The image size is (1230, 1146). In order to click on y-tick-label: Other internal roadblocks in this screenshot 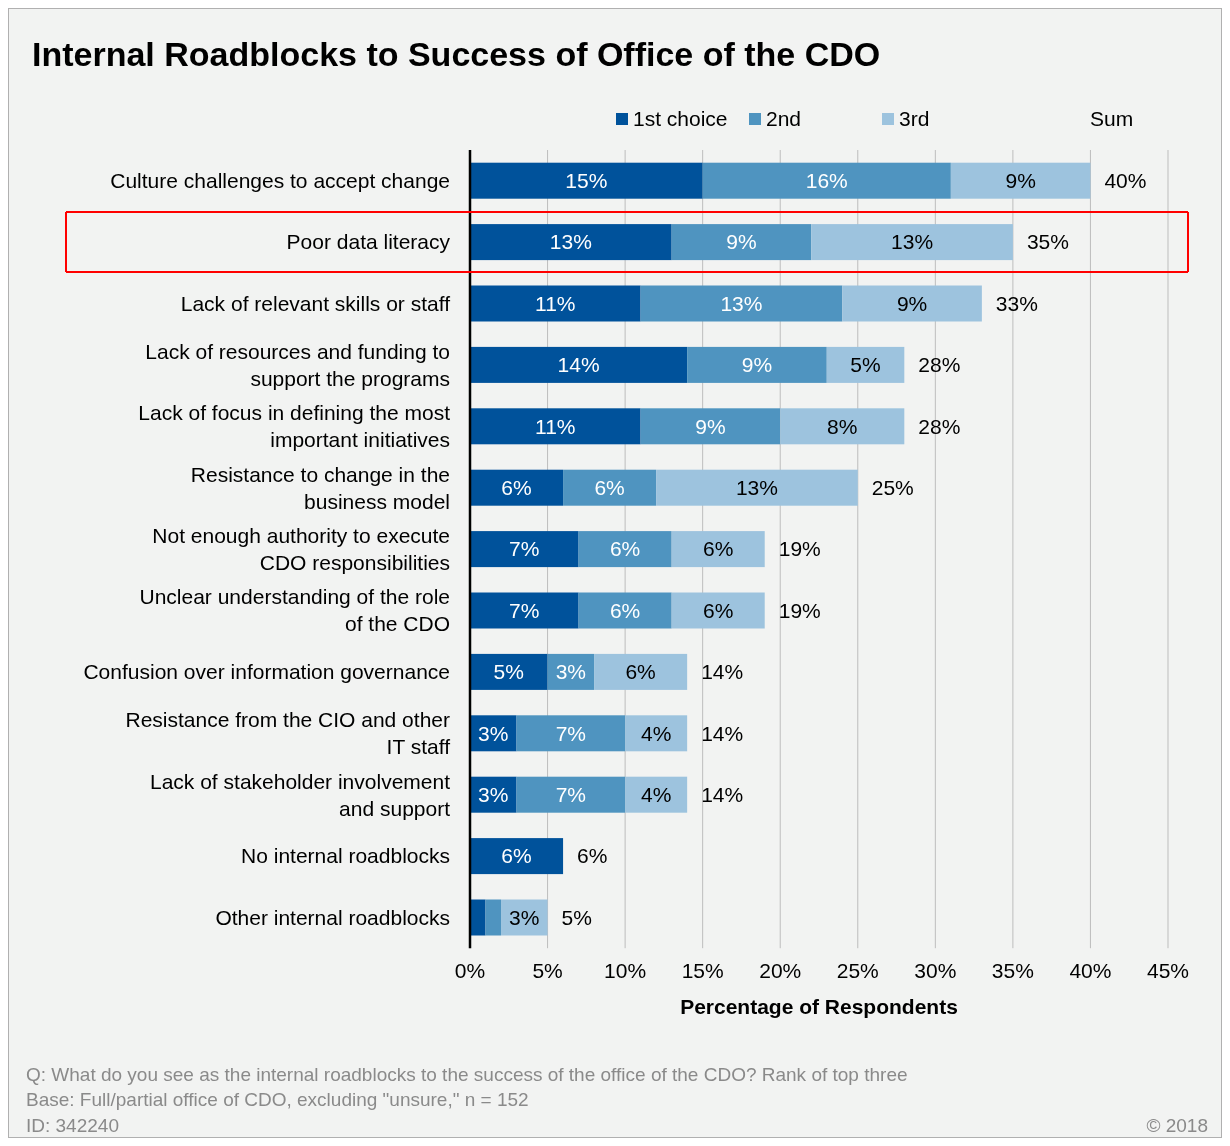, I will do `click(332, 917)`.